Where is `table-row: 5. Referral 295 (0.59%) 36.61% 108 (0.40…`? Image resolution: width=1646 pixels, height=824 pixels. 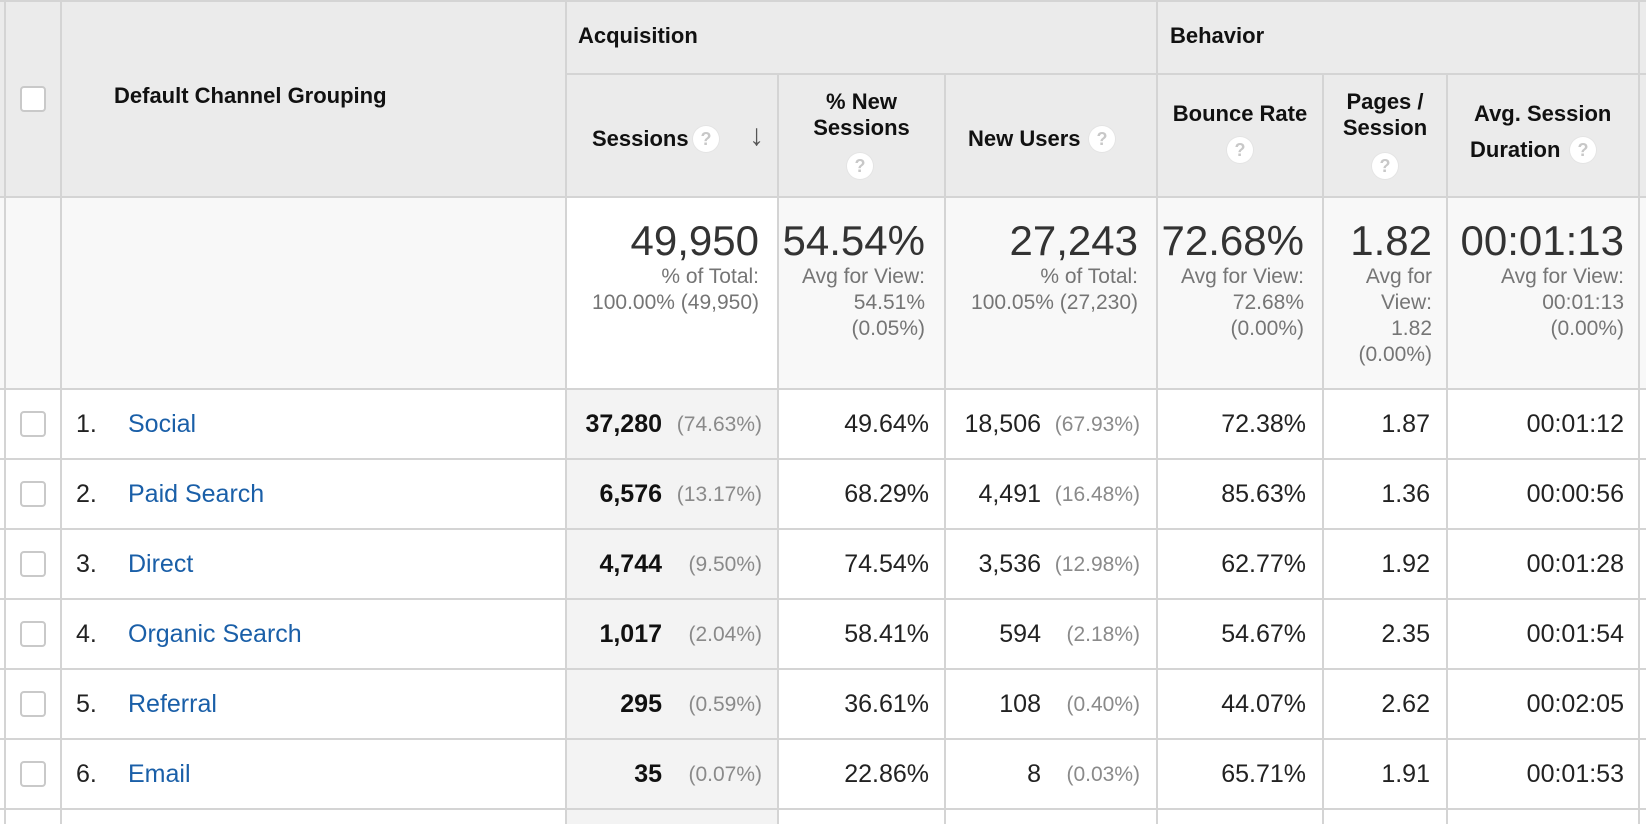 table-row: 5. Referral 295 (0.59%) 36.61% 108 (0.40… is located at coordinates (823, 704).